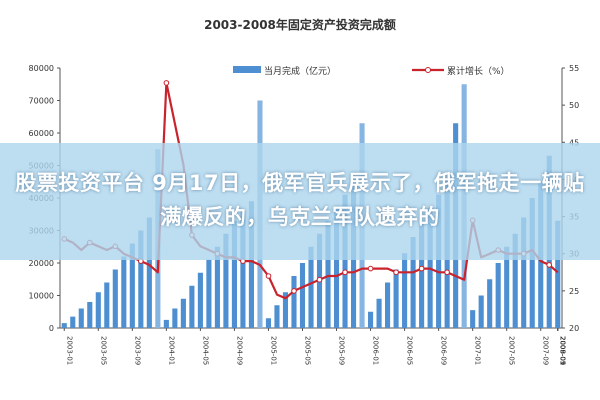 This screenshot has width=600, height=400. Describe the element at coordinates (444, 350) in the screenshot. I see `x-tick-label: 2006-09` at that location.